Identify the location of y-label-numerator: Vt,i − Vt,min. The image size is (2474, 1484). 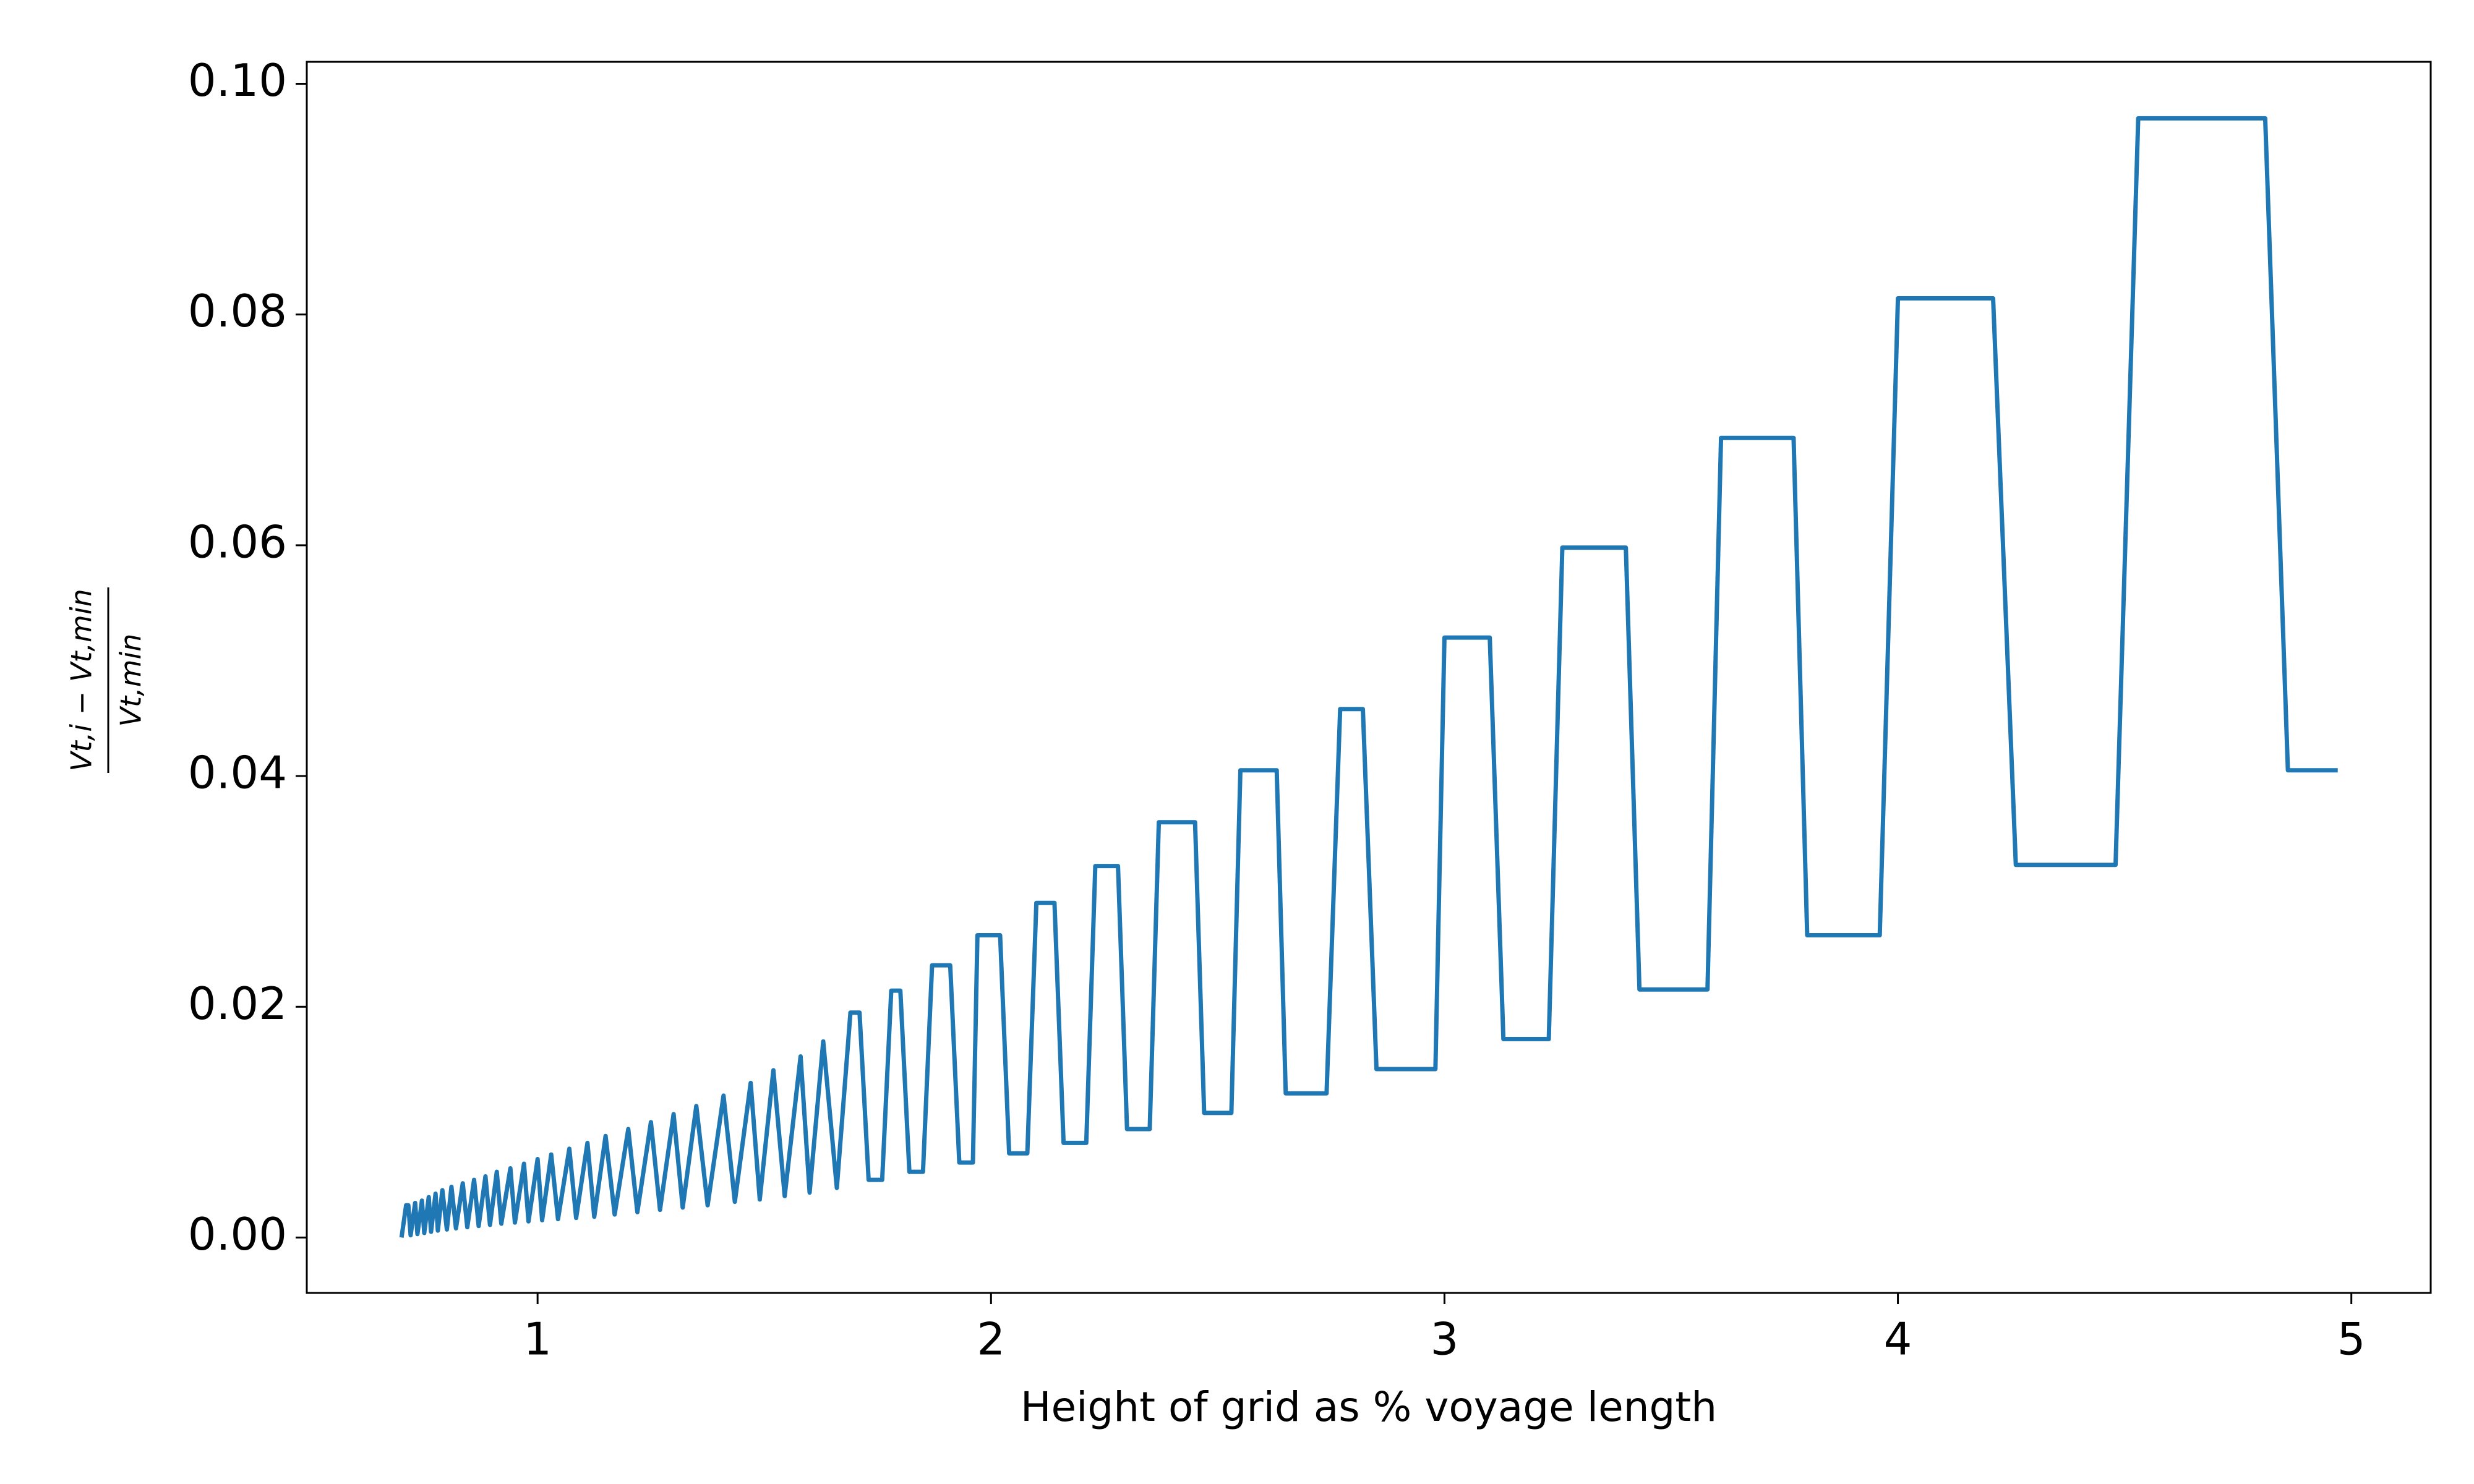
(82, 680).